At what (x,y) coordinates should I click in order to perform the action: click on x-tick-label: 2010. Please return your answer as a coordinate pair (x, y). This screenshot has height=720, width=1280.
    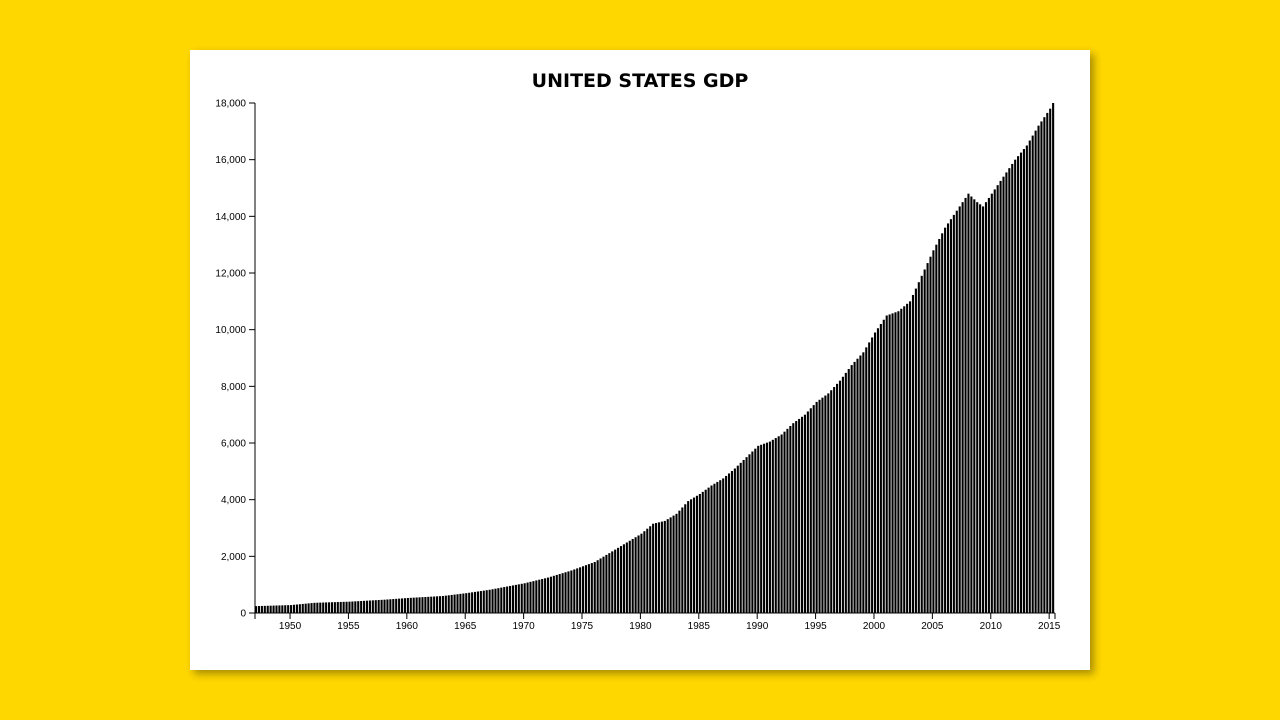
    Looking at the image, I should click on (991, 626).